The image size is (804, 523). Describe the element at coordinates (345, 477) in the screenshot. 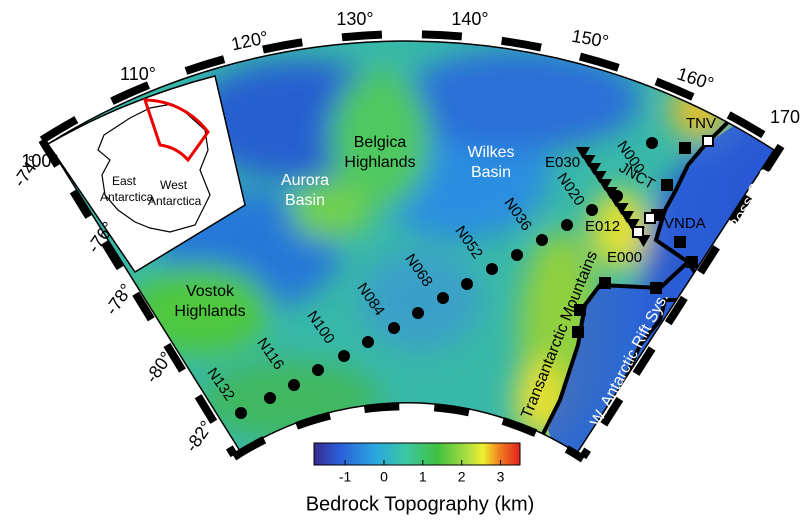

I see `colorbar-tick-label: -1` at that location.